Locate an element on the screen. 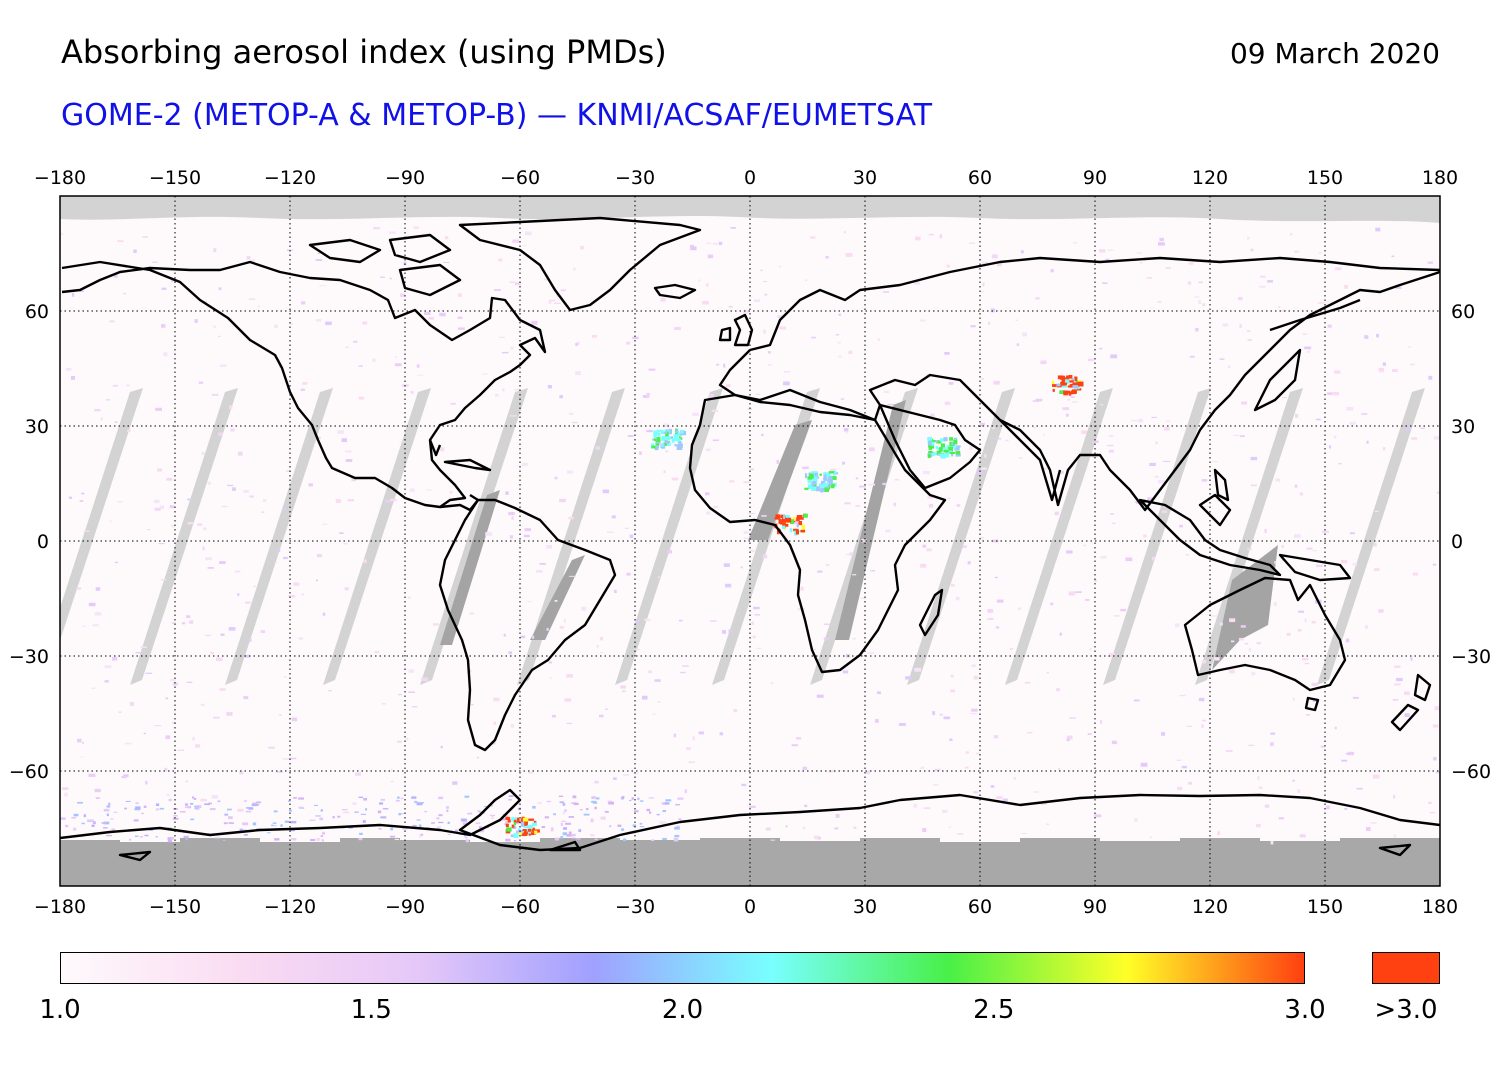 This screenshot has width=1500, height=1065. coastline-antarctic-islands is located at coordinates (765, 851).